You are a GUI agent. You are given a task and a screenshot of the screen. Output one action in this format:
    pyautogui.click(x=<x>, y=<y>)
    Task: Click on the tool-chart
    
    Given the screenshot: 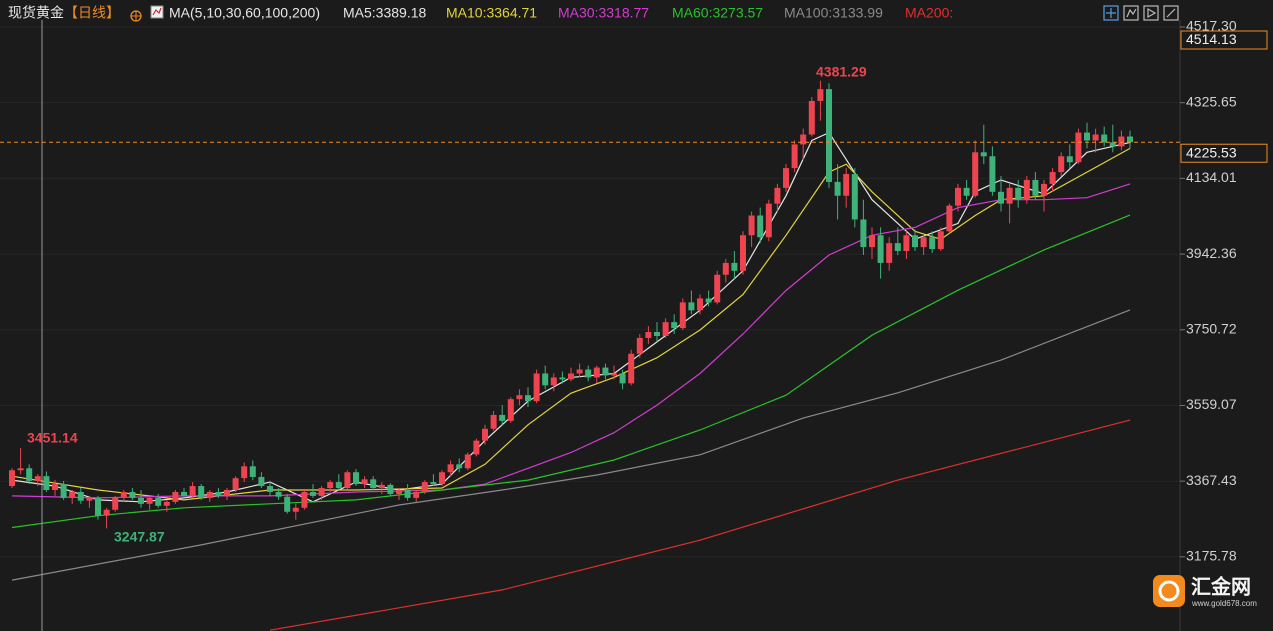 What is the action you would take?
    pyautogui.click(x=1131, y=13)
    